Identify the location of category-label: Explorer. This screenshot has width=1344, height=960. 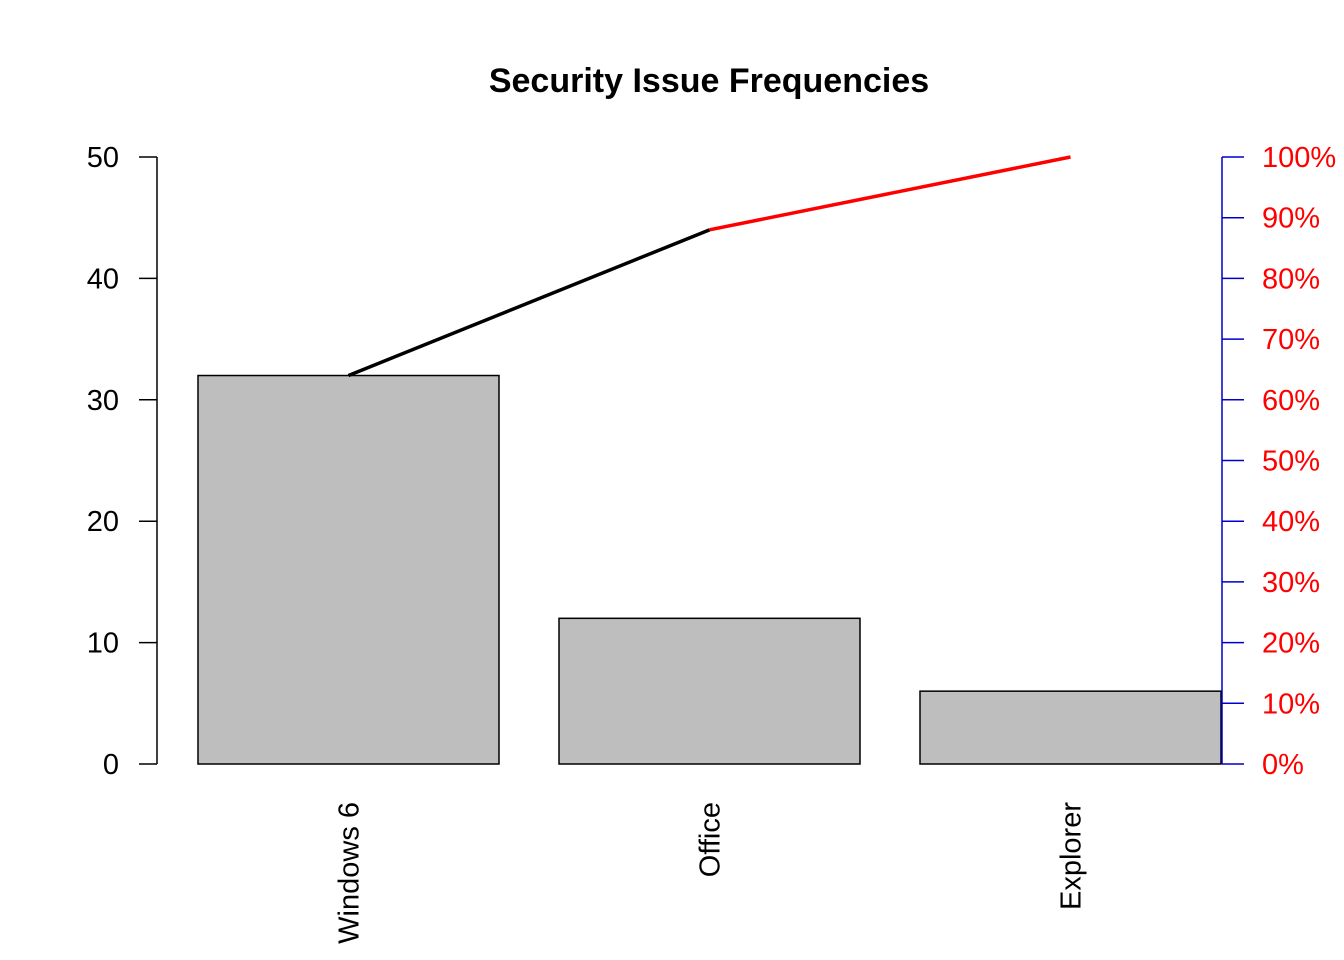
(1072, 856).